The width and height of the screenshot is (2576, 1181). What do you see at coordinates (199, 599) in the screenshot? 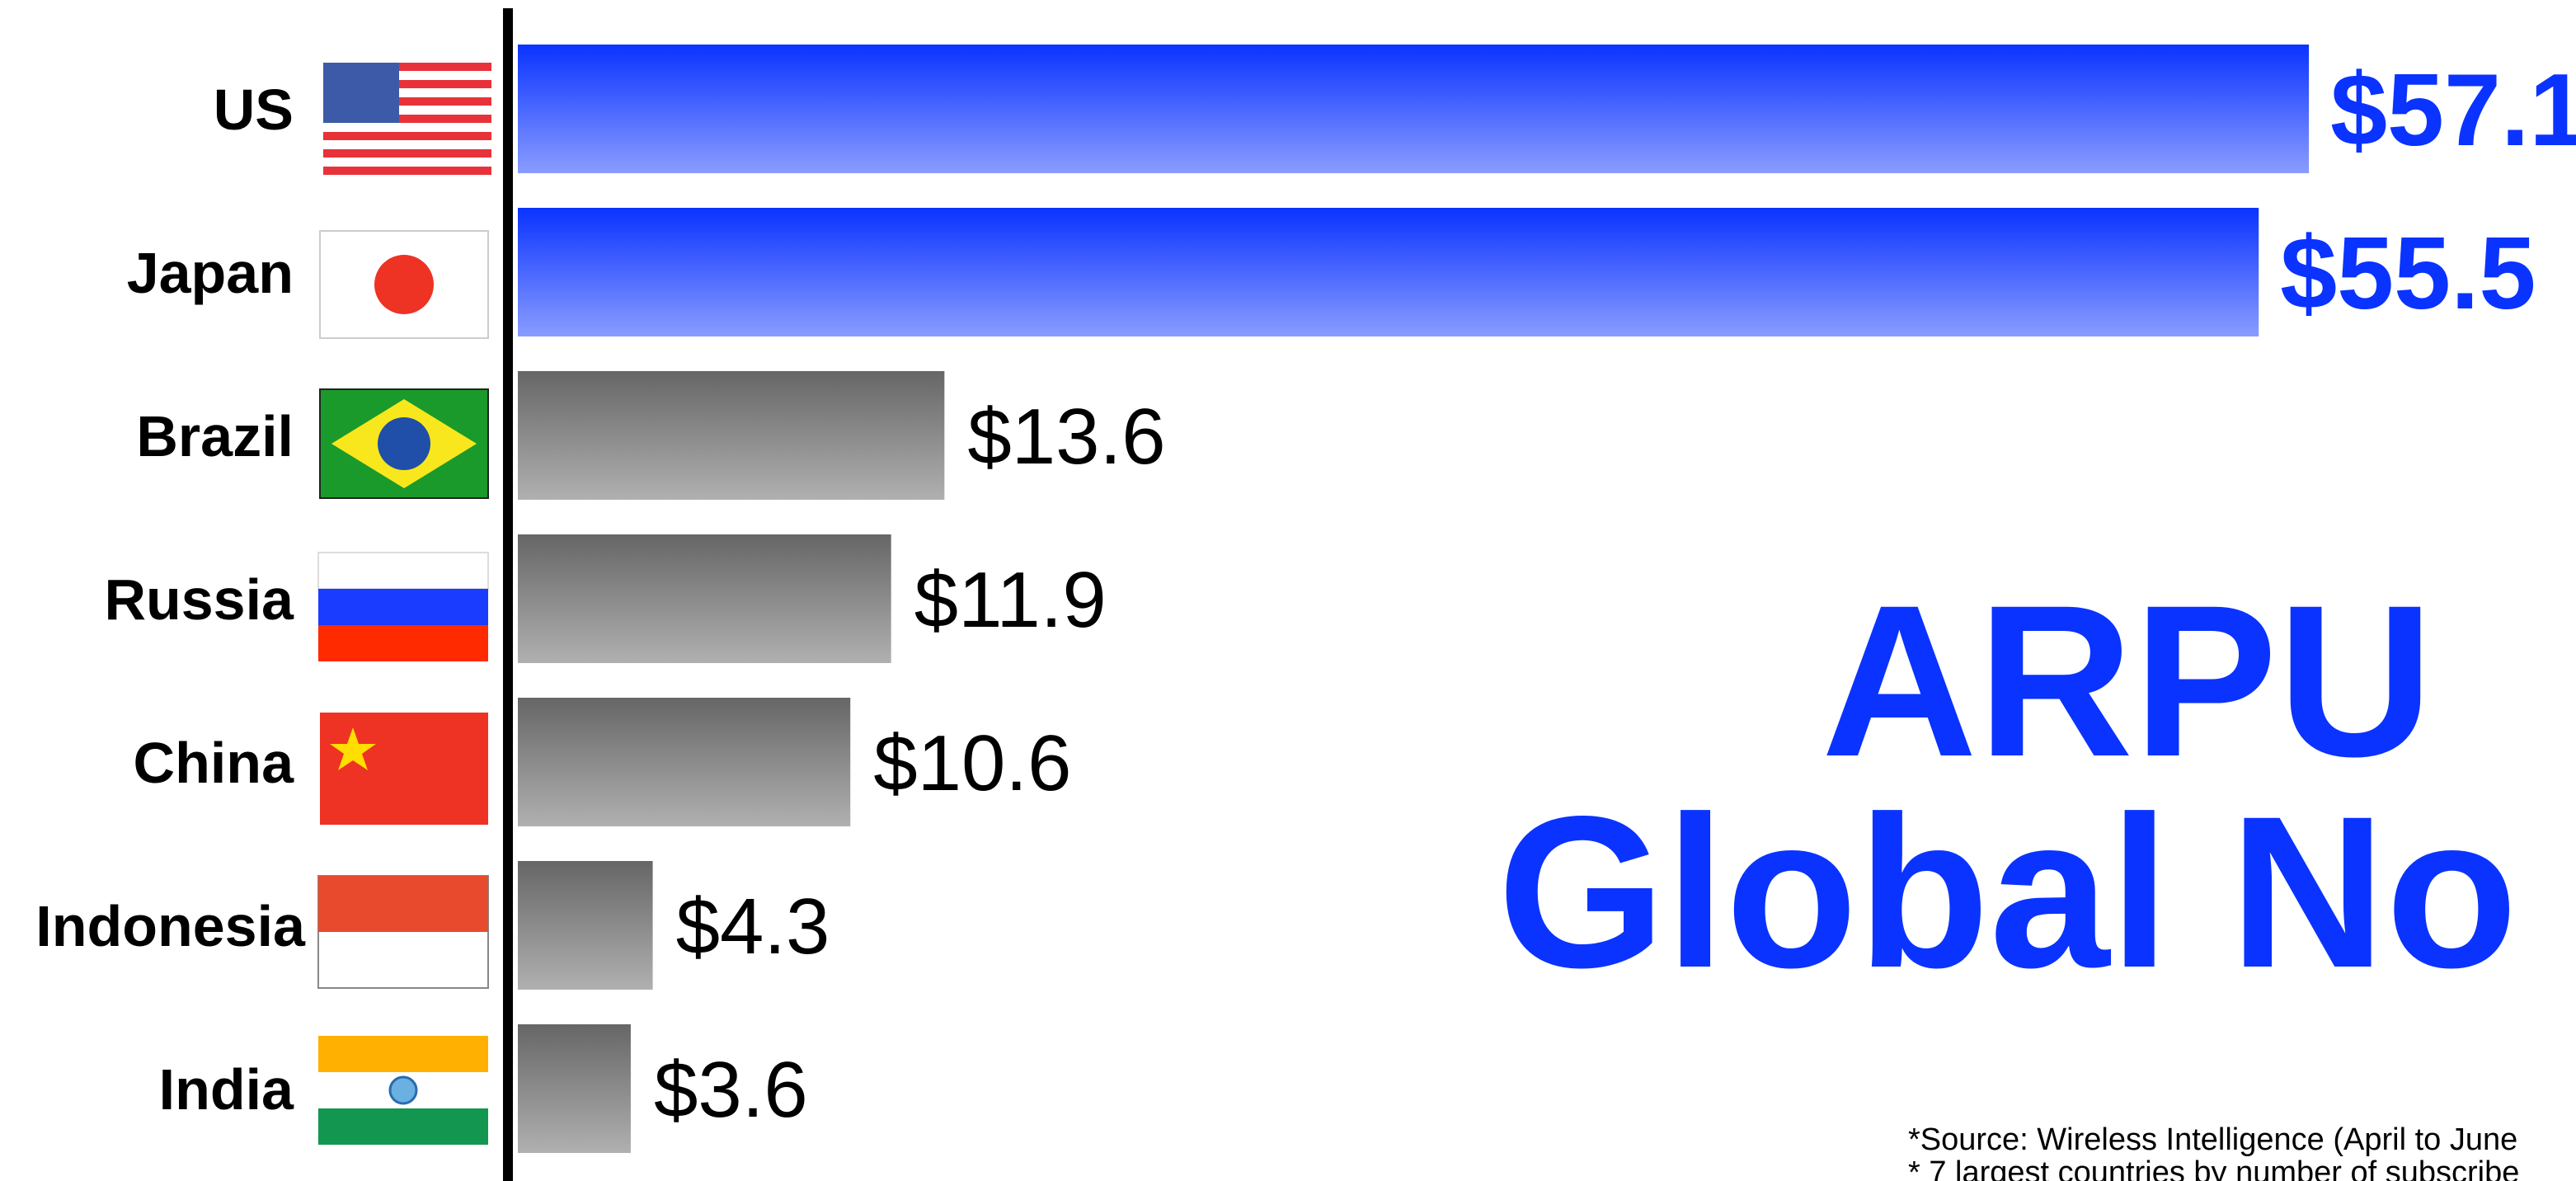
I see `category-label: Russia` at bounding box center [199, 599].